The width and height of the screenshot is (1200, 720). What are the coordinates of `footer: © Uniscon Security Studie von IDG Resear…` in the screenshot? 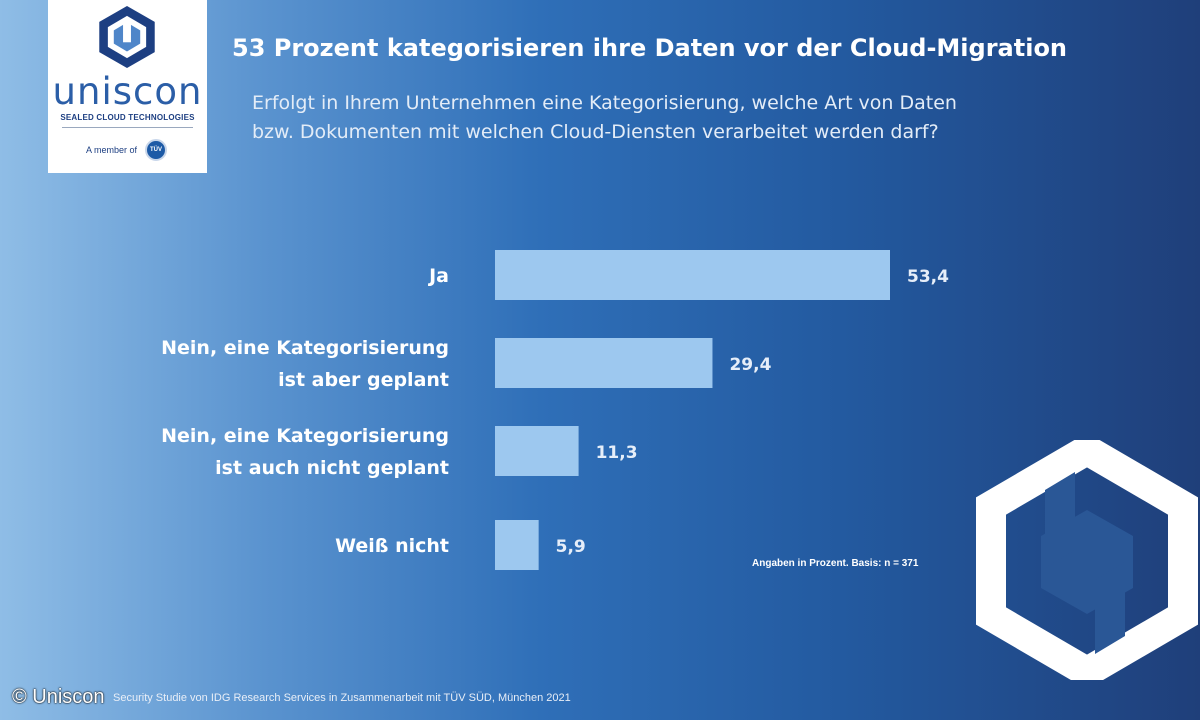 It's located at (291, 699).